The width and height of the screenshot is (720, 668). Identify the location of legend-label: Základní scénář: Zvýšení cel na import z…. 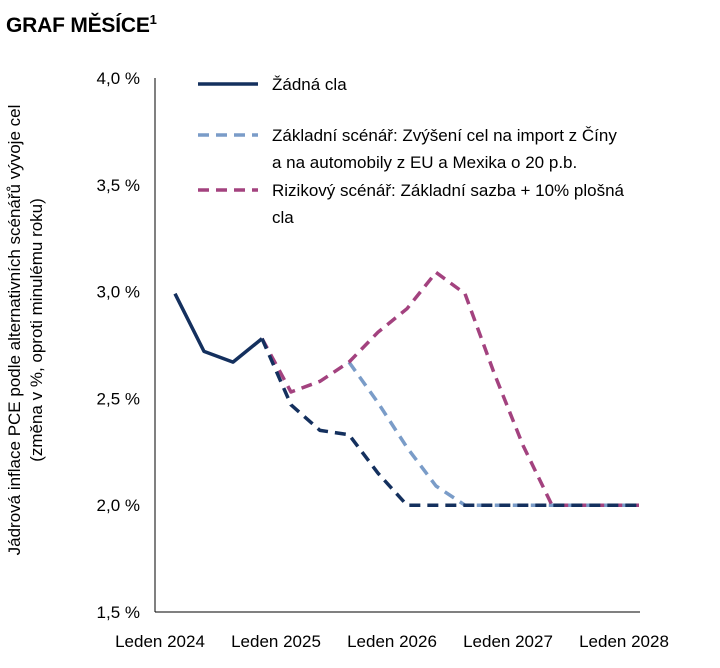
(444, 135).